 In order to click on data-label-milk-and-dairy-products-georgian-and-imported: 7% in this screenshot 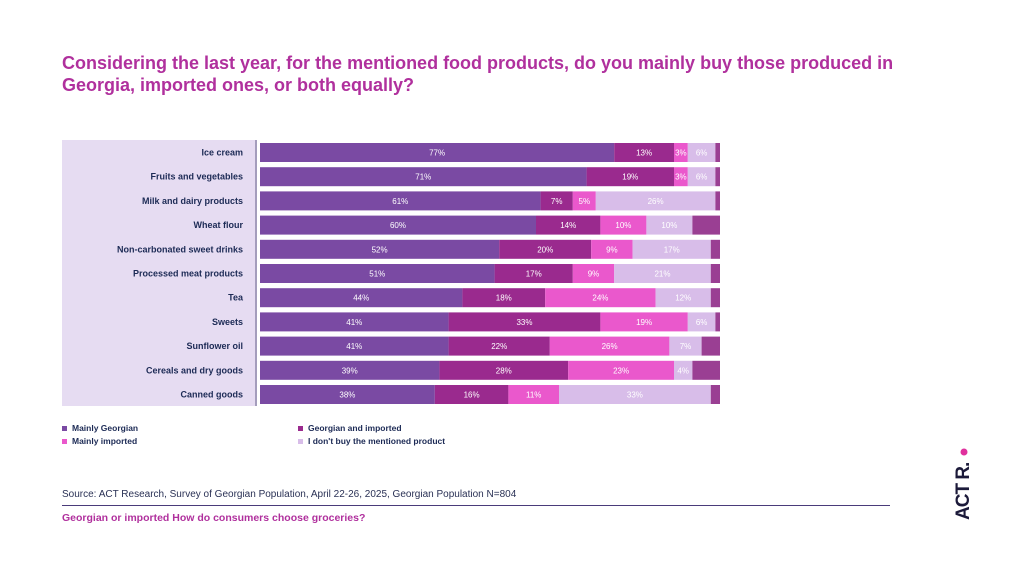, I will do `click(557, 201)`.